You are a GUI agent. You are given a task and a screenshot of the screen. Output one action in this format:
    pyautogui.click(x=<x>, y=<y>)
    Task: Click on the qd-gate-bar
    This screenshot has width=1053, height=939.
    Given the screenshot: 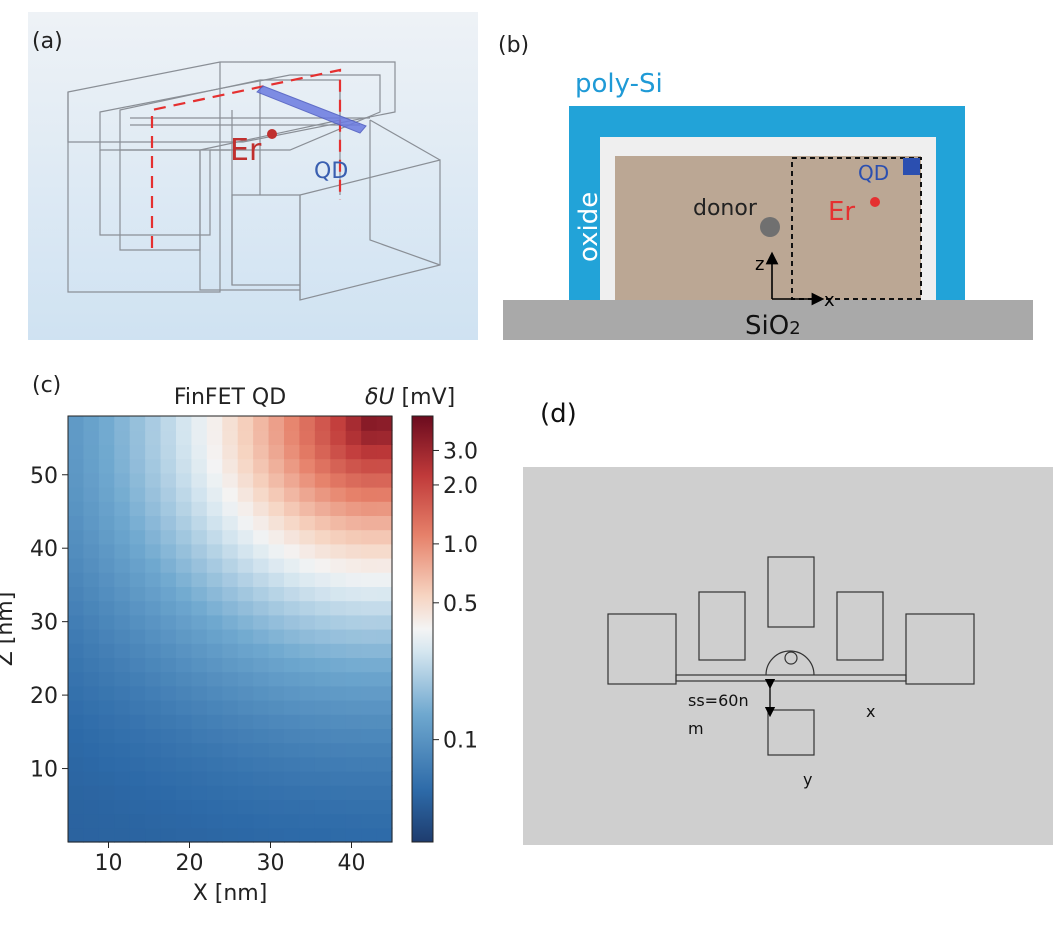 What is the action you would take?
    pyautogui.click(x=311, y=109)
    